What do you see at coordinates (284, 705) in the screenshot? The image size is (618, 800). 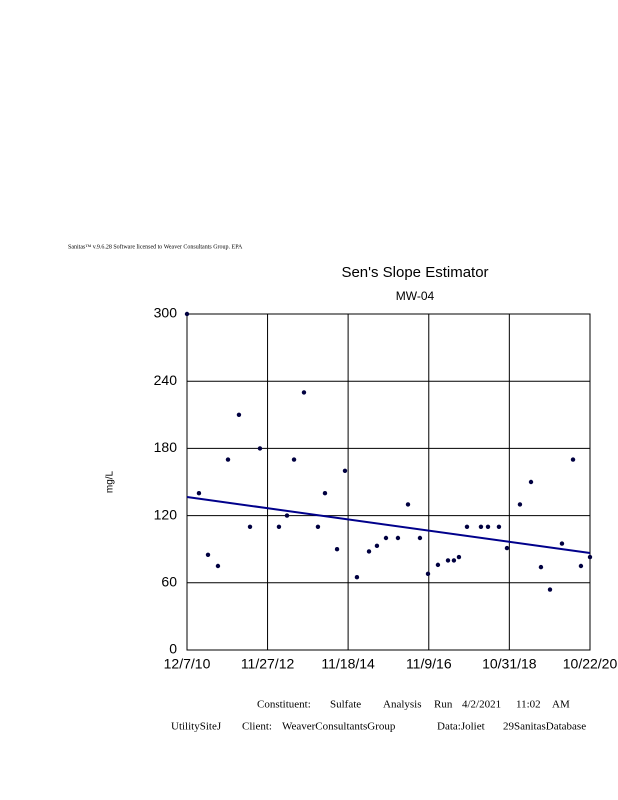 I see `footer-text: Constituent:` at bounding box center [284, 705].